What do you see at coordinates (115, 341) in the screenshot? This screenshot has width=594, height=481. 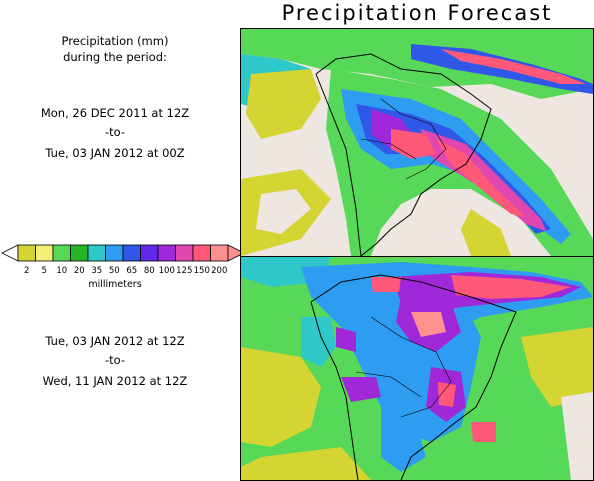 I see `period2-start: Tue, 03 JAN 2012 at 12Z` at bounding box center [115, 341].